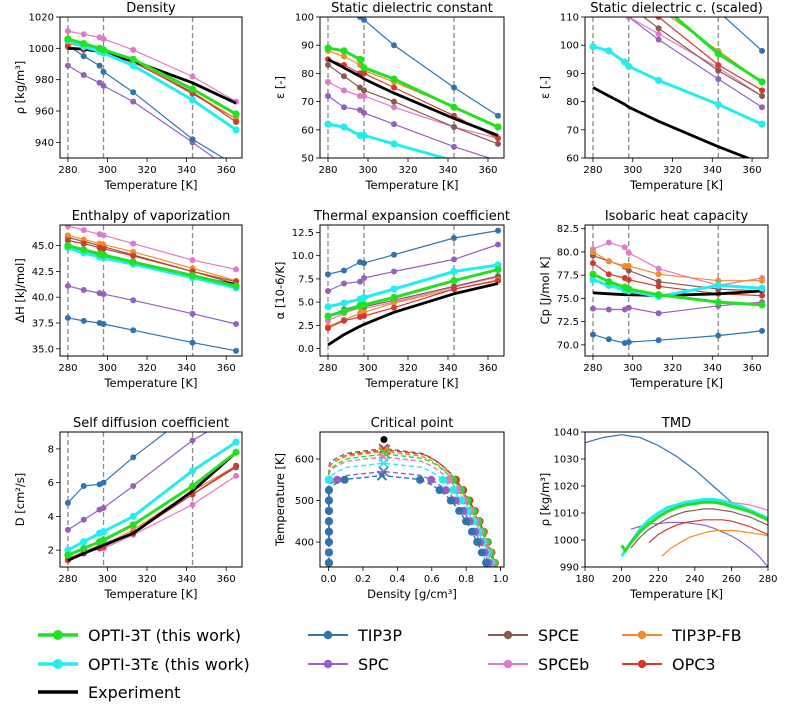  I want to click on y-tick-label: 4, so click(51, 517).